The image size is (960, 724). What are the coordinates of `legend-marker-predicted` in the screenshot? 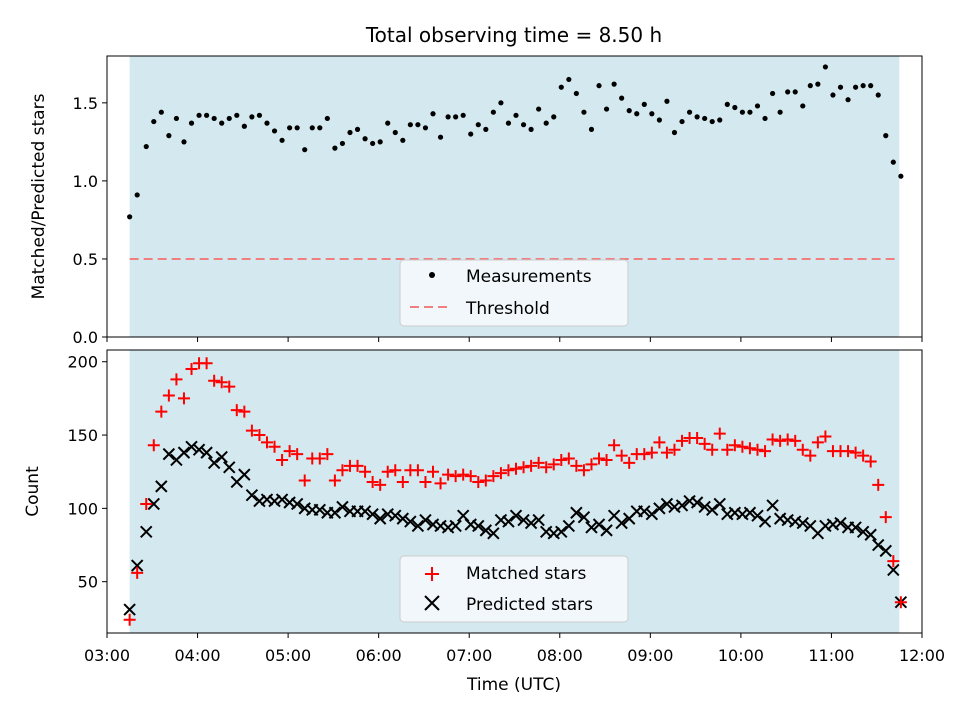 It's located at (432, 603).